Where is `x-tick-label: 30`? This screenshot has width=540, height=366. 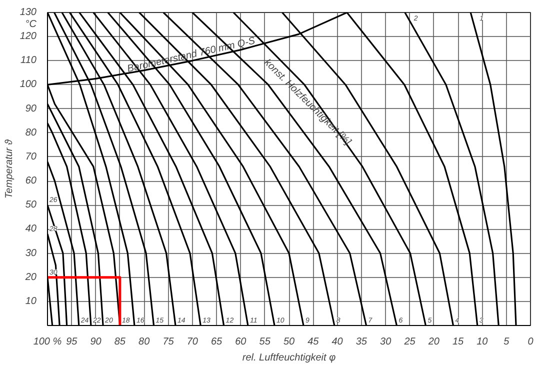 x-tick-label: 30 is located at coordinates (386, 342).